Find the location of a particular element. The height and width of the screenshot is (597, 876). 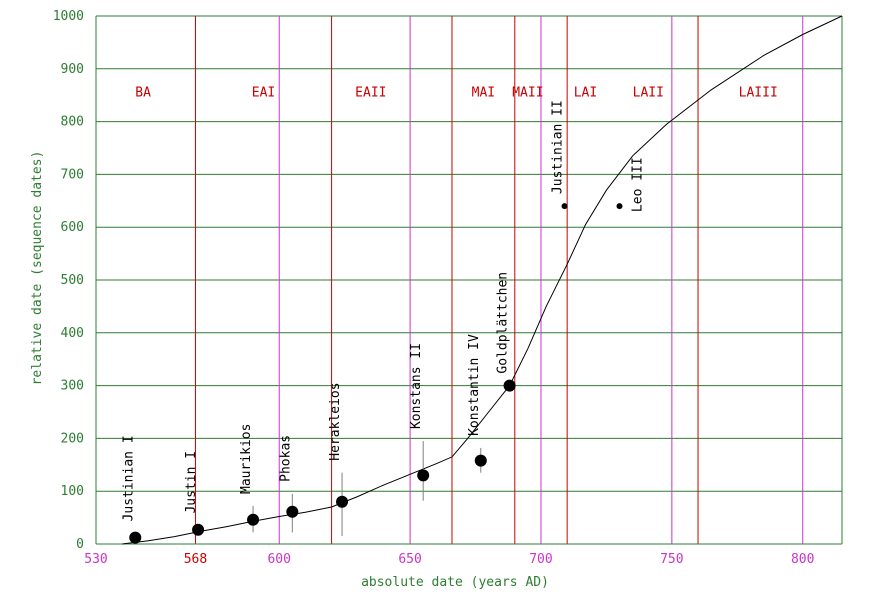

y-tick-200: 200 is located at coordinates (72, 438).